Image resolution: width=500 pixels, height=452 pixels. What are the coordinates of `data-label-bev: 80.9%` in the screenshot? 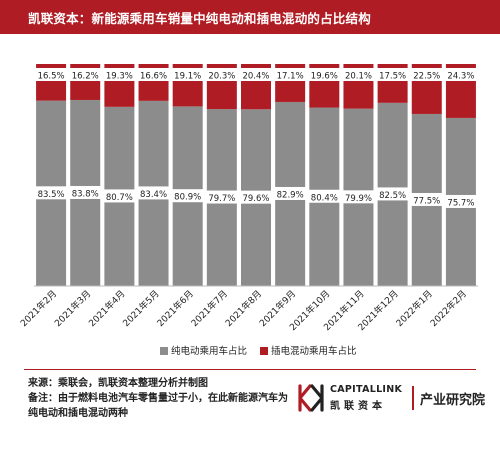 It's located at (187, 198).